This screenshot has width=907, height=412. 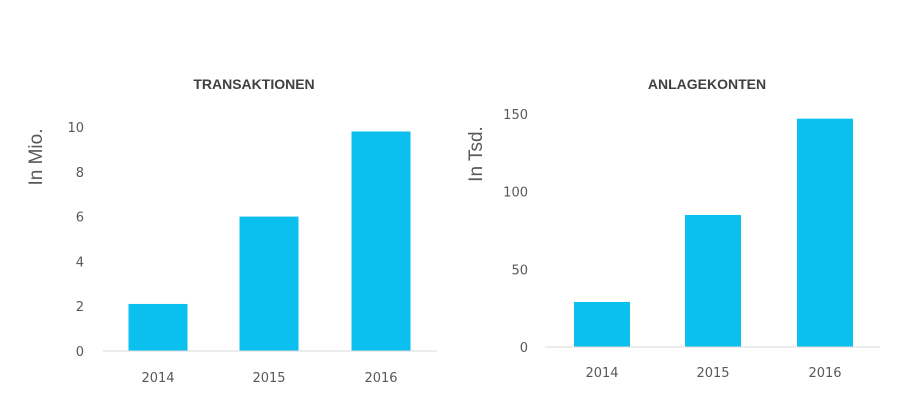 What do you see at coordinates (253, 84) in the screenshot?
I see `chart-title: TRANSAKTIONEN` at bounding box center [253, 84].